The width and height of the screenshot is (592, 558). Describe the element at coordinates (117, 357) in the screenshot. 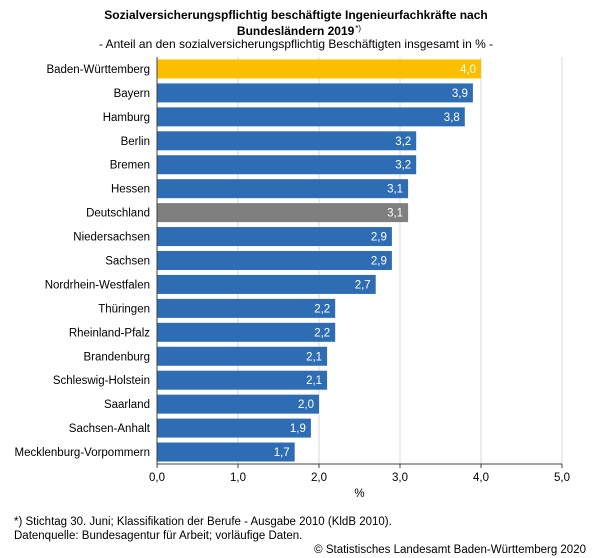

I see `category-label: Brandenburg` at that location.